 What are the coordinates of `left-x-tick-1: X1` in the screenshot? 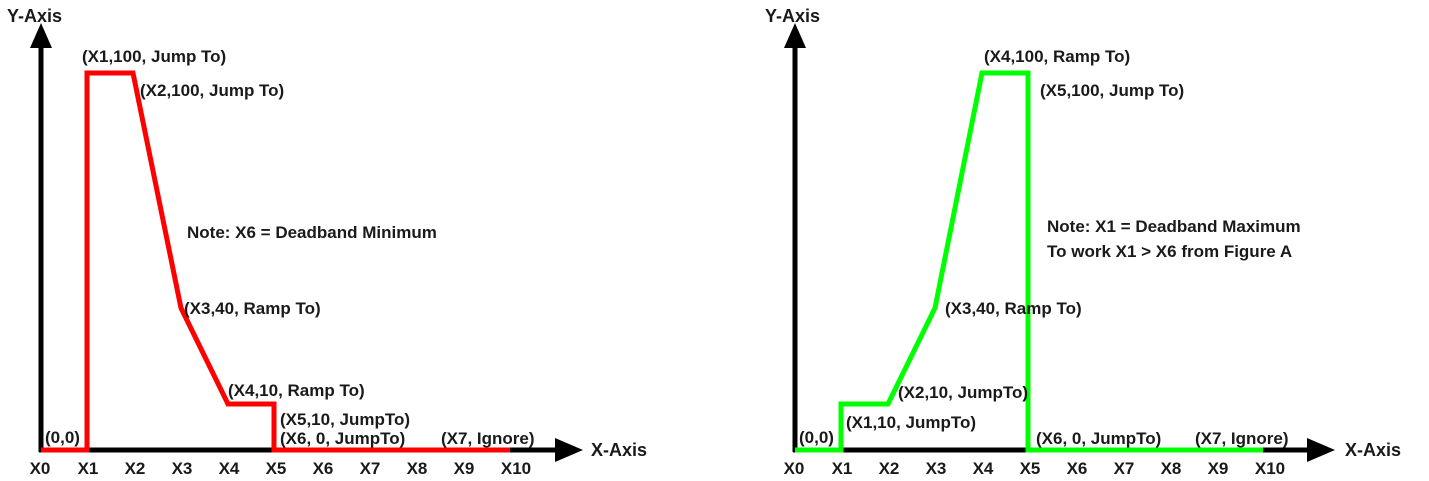 It's located at (88, 468).